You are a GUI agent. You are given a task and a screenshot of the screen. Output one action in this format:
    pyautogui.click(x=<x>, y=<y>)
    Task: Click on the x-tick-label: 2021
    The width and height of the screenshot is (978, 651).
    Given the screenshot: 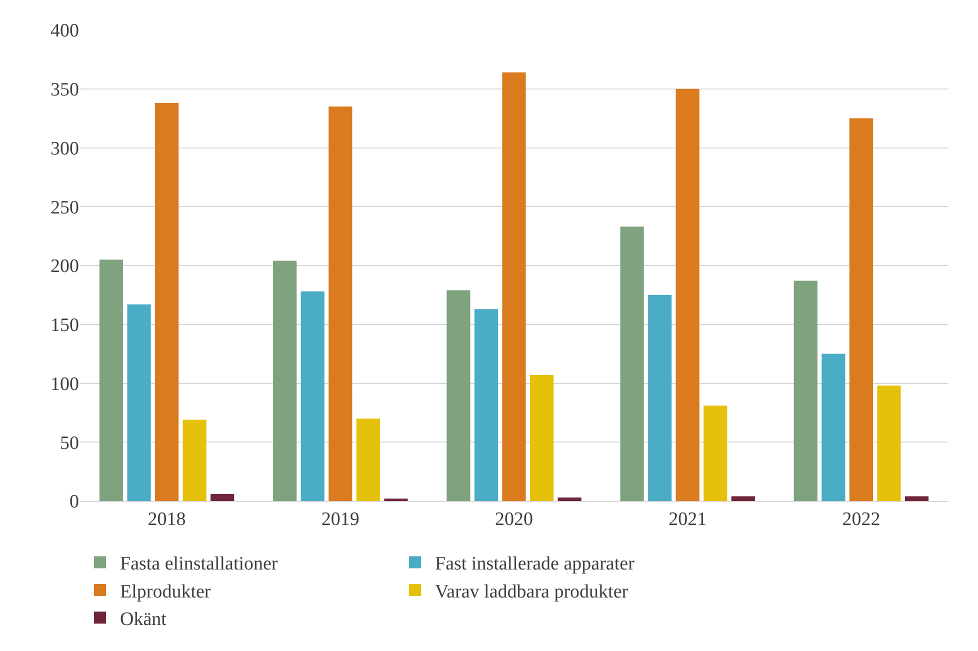 What is the action you would take?
    pyautogui.click(x=687, y=519)
    